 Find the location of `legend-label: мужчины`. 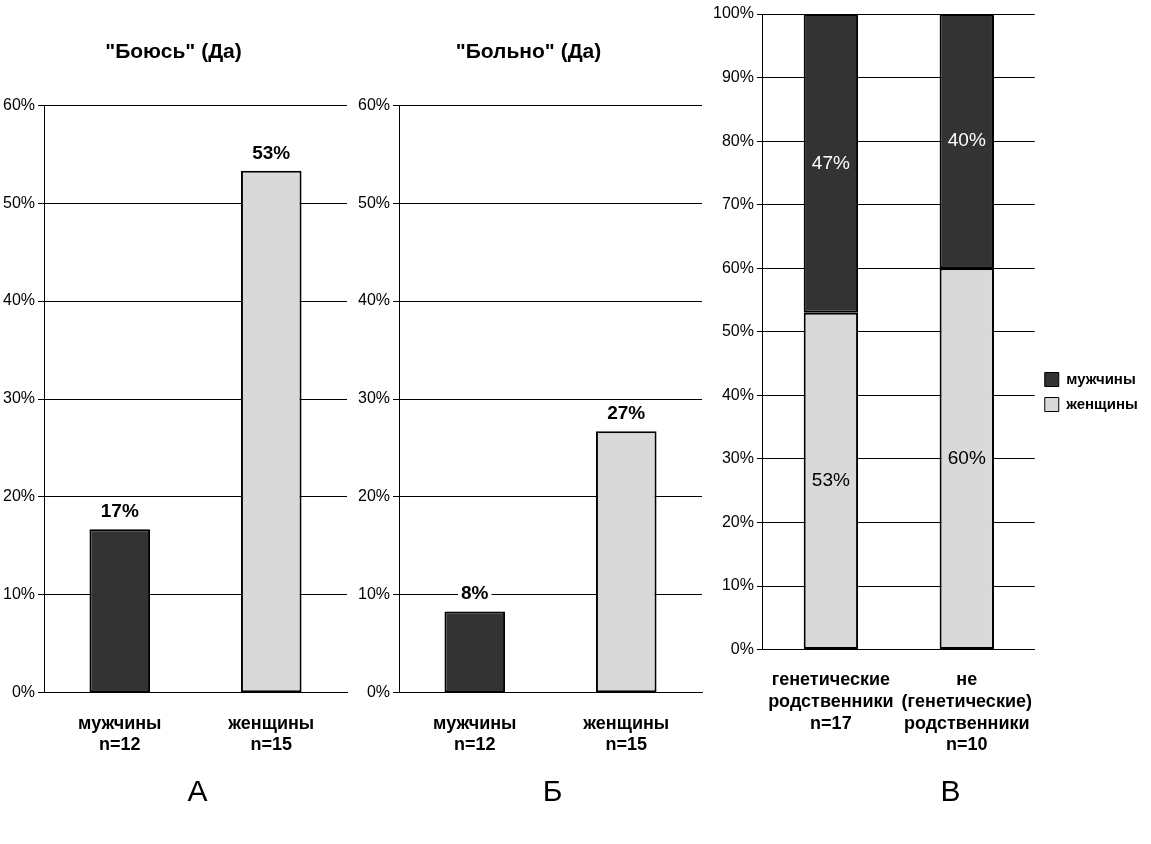

legend-label: мужчины is located at coordinates (1101, 378).